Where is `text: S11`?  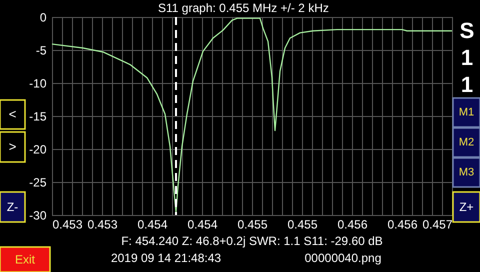 text: S11 is located at coordinates (467, 57).